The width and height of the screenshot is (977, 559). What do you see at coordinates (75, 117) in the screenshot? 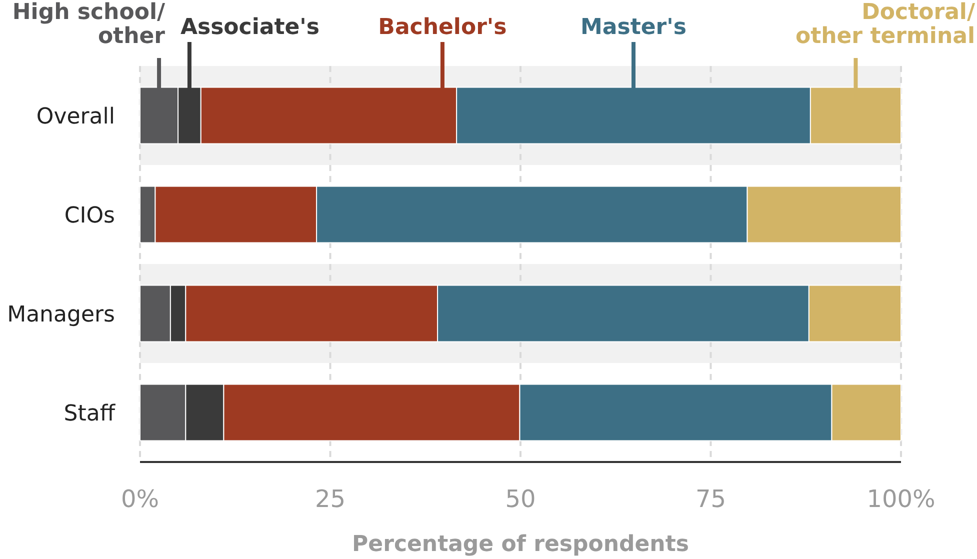
I see `y-tick-label: Overall` at bounding box center [75, 117].